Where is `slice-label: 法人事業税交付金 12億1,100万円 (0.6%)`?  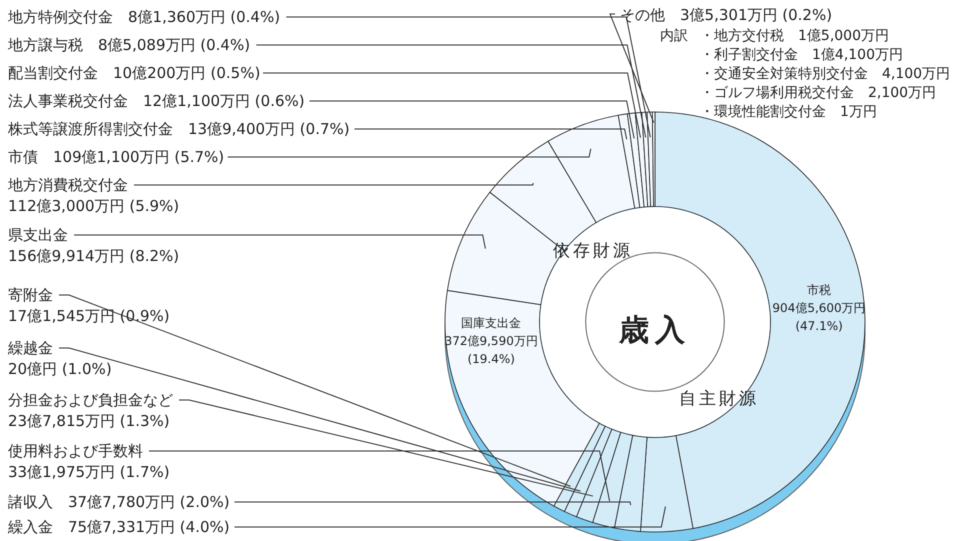 slice-label: 法人事業税交付金 12億1,100万円 (0.6%) is located at coordinates (156, 101).